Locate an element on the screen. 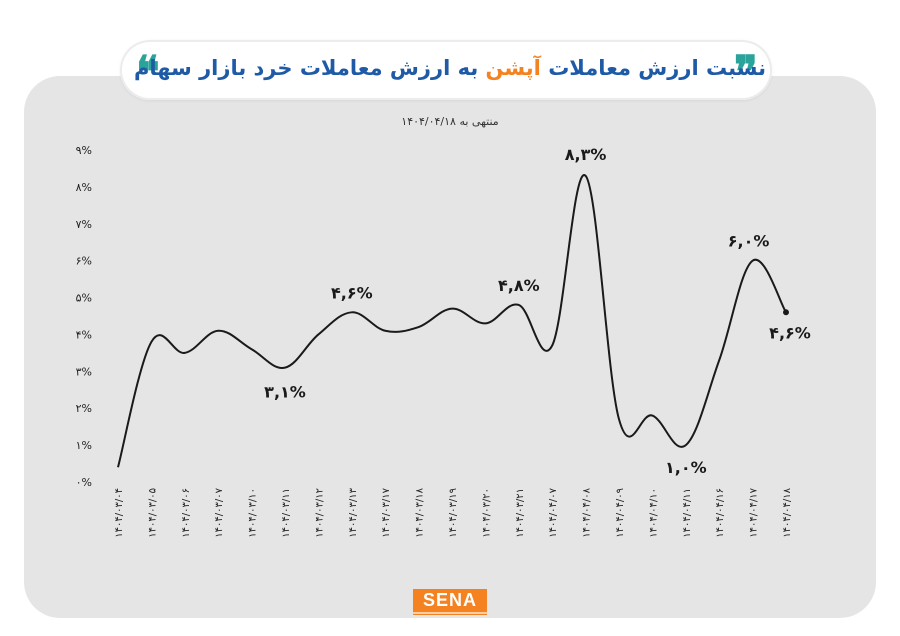 The width and height of the screenshot is (900, 636). title-part2: به ارزش معاملات خرد بازار سهام is located at coordinates (306, 68).